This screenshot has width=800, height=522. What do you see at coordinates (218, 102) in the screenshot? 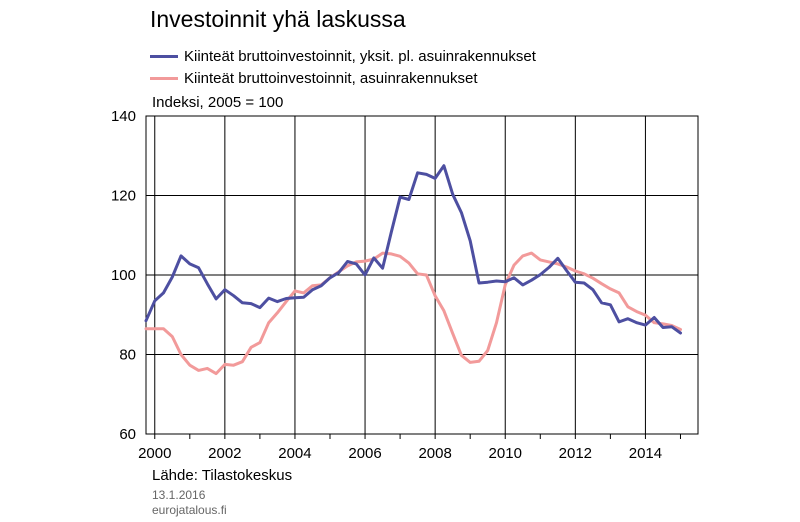
I see `y-axis-unit-label: Indeksi, 2005 = 100` at bounding box center [218, 102].